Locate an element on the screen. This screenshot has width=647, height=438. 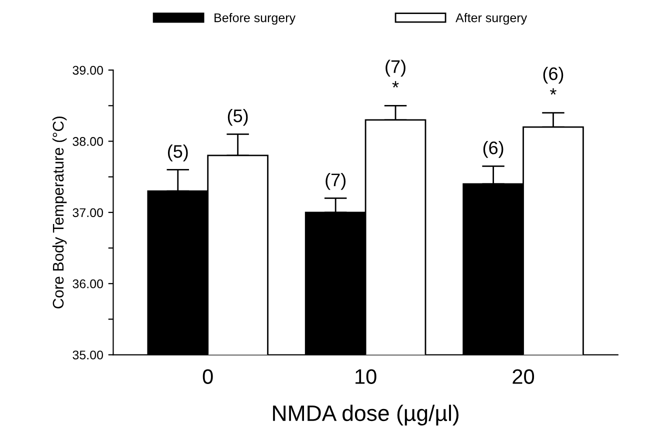
x-tick-label: 0 is located at coordinates (207, 376).